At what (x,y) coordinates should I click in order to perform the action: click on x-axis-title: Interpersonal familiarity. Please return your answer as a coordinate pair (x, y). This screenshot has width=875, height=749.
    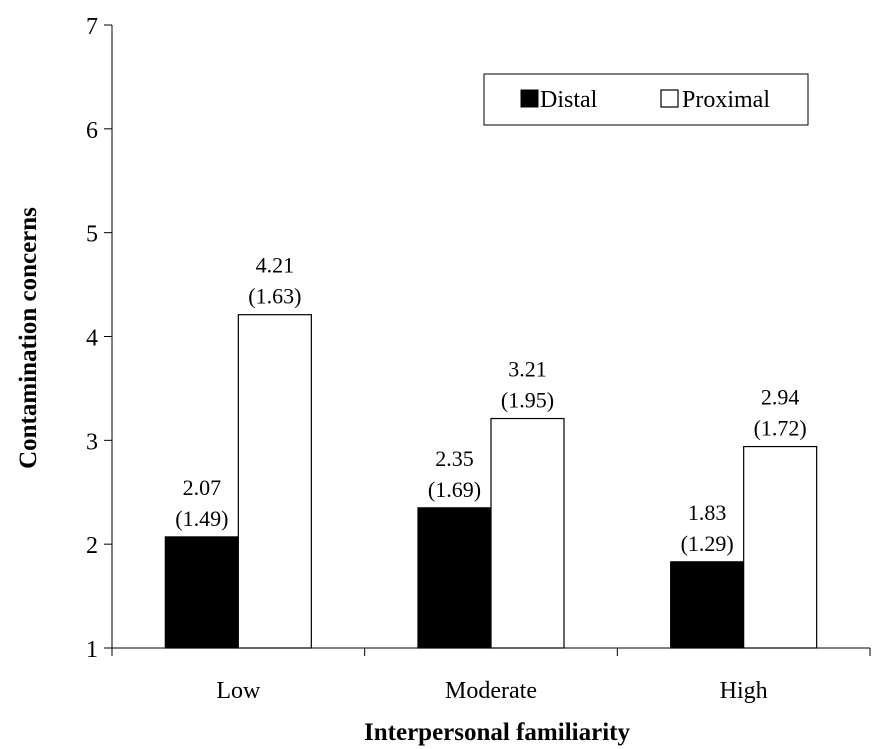
    Looking at the image, I should click on (497, 732).